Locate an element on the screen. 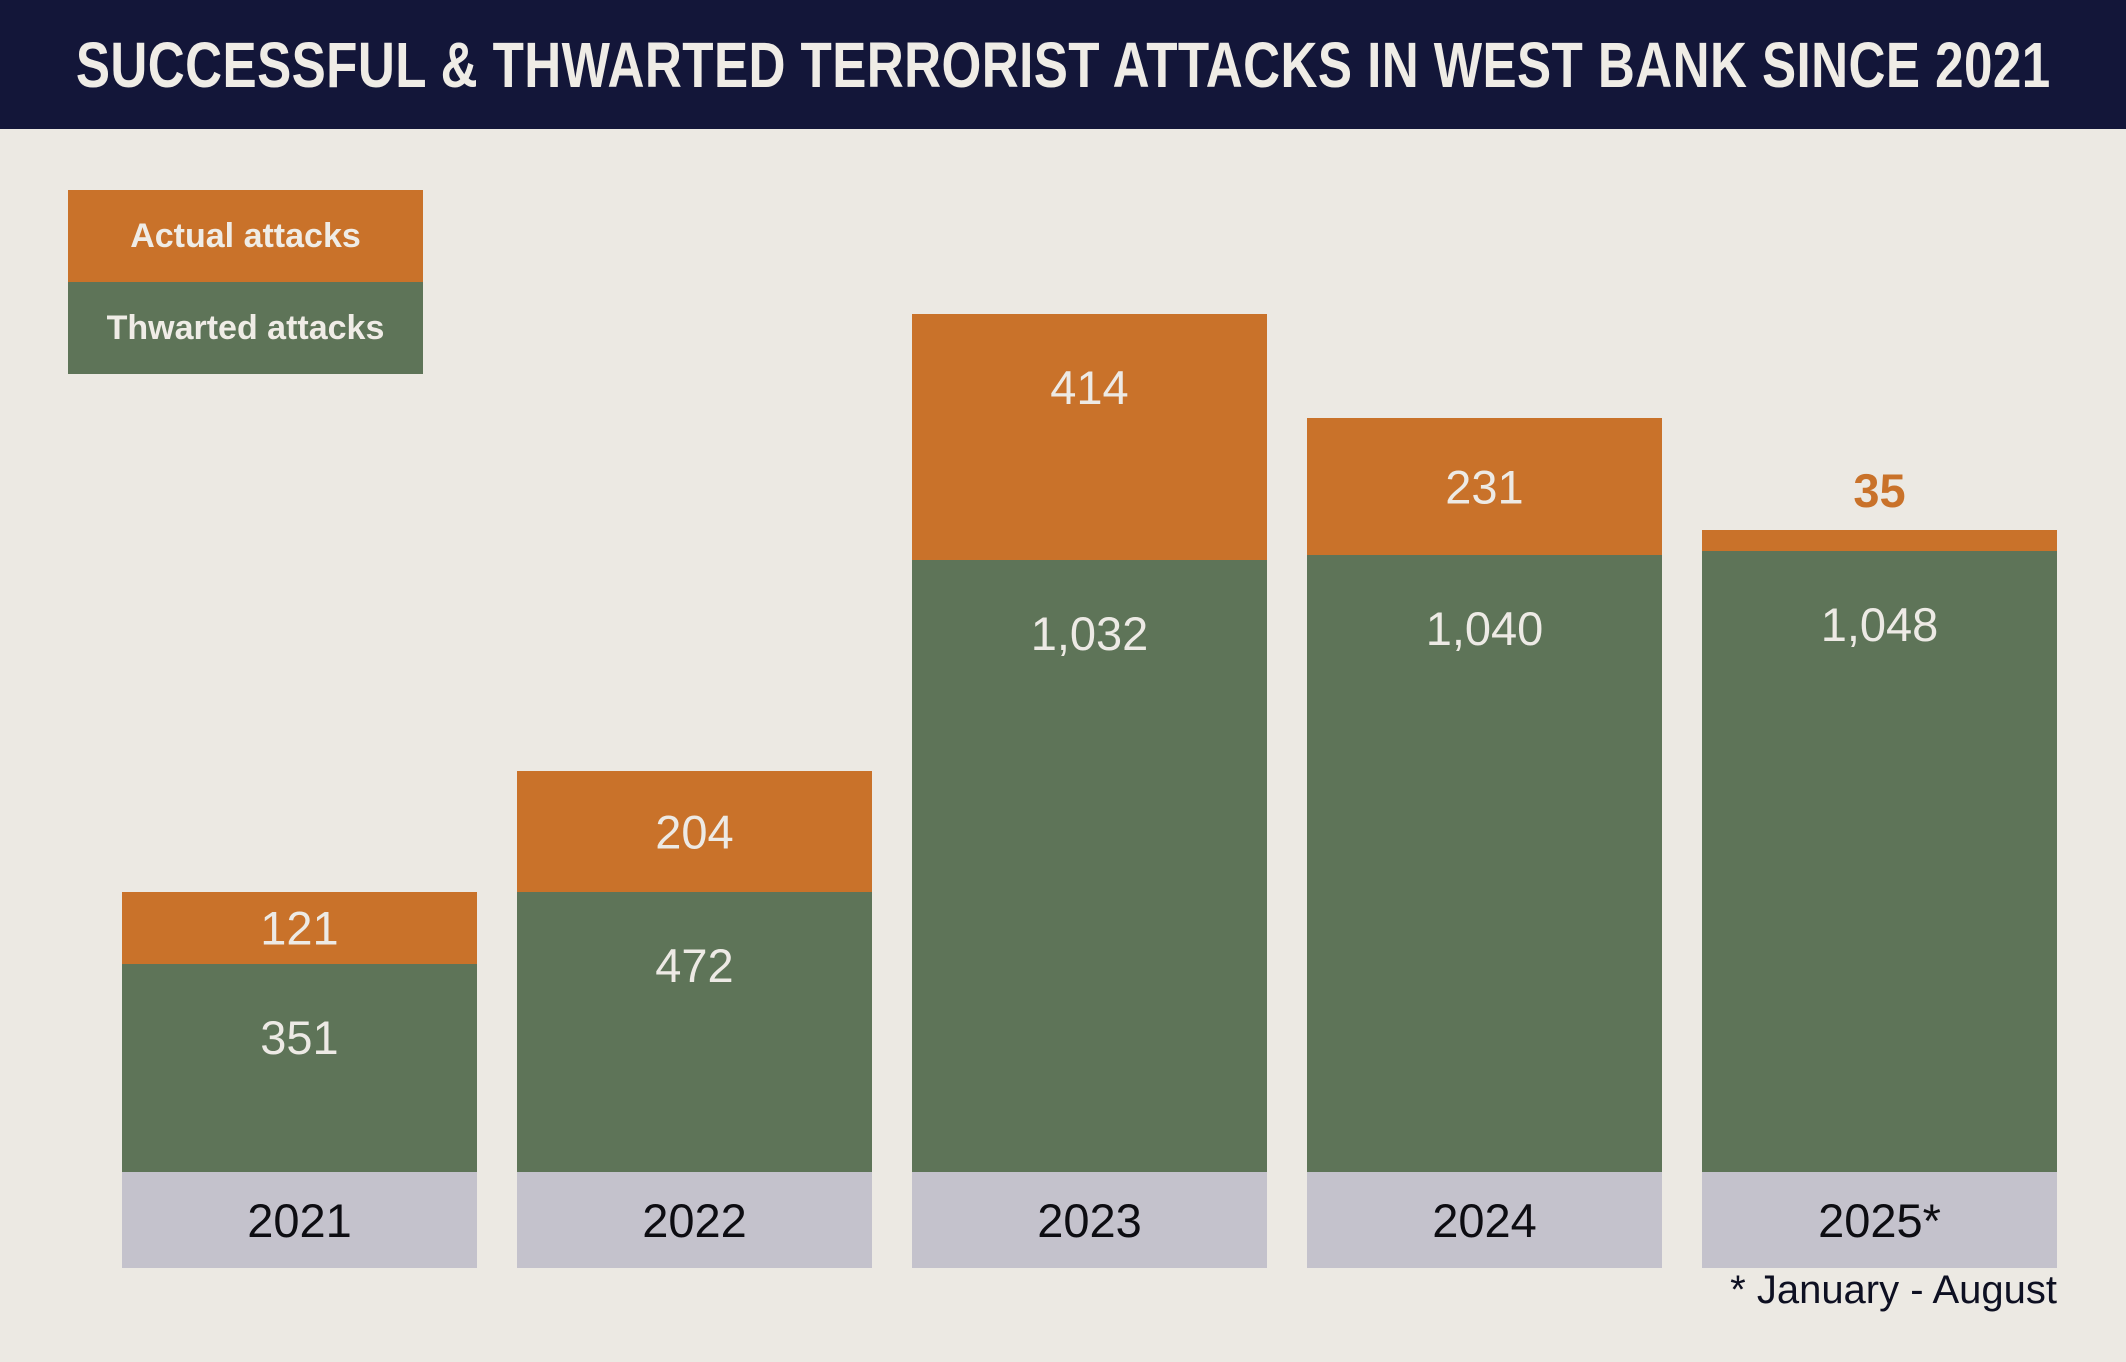  segment-actual: 231 is located at coordinates (1484, 486).